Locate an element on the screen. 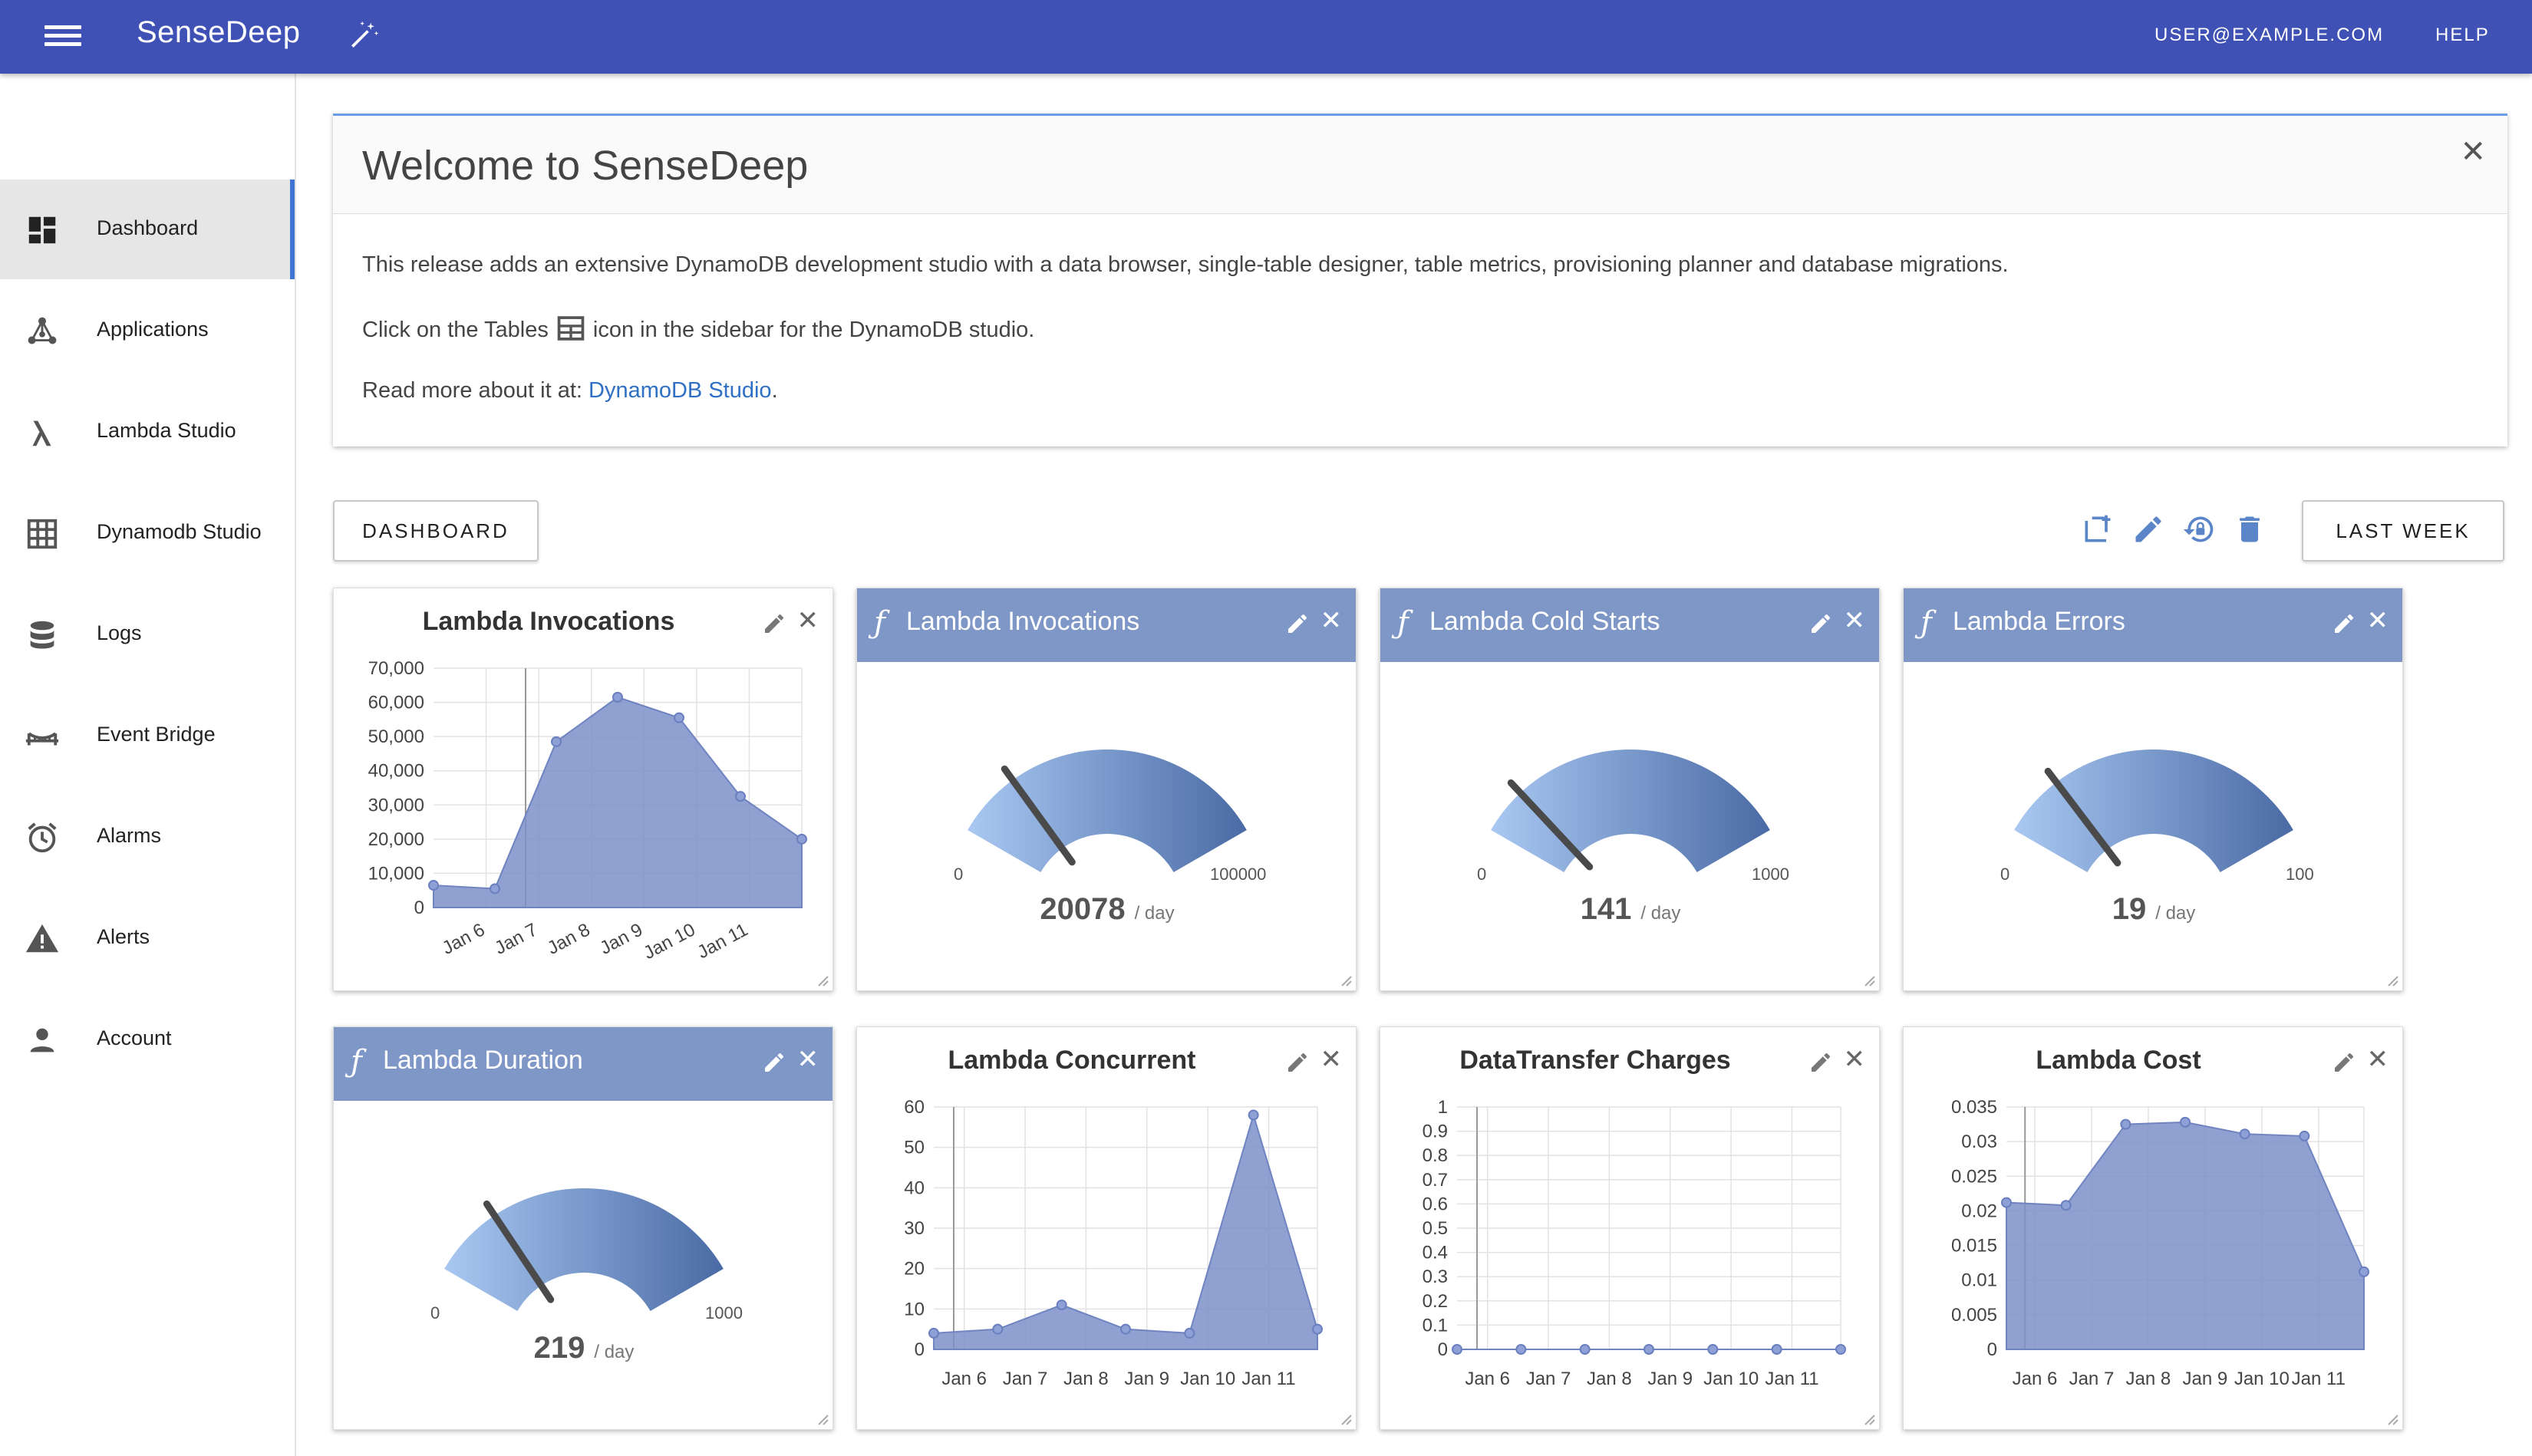 Image resolution: width=2532 pixels, height=1456 pixels. sidebar-item-dynamodb-studio: Dynamodb Studio is located at coordinates (147, 533).